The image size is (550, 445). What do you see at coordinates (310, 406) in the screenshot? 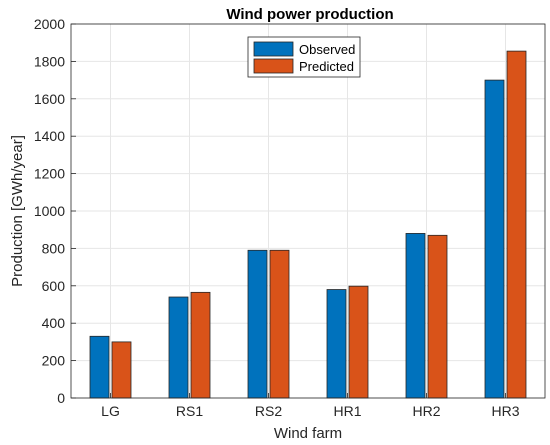
I see `x-axis-ticks: LG RS1 RS2 HR1 HR2 HR3` at bounding box center [310, 406].